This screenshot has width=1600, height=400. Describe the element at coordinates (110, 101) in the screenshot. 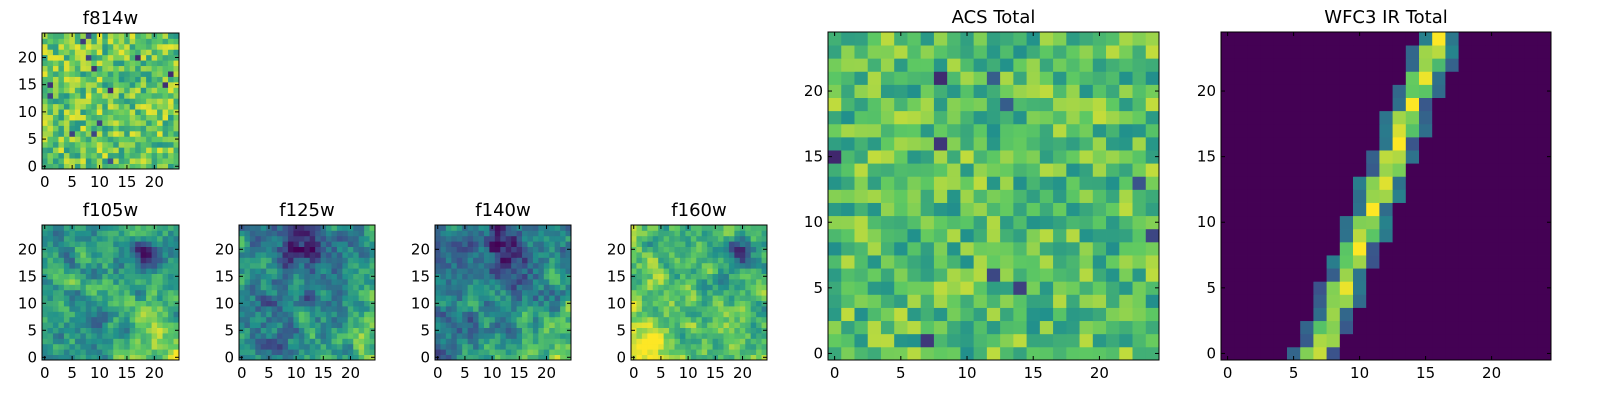

I see `axes-frame` at that location.